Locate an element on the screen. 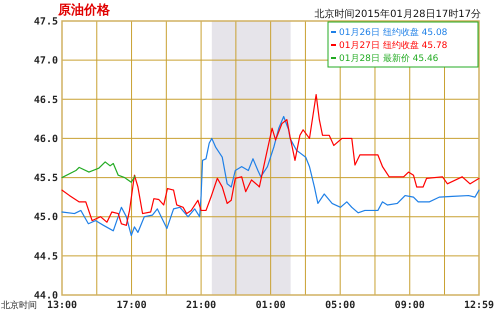  x-tick-label: 01:00 is located at coordinates (271, 305).